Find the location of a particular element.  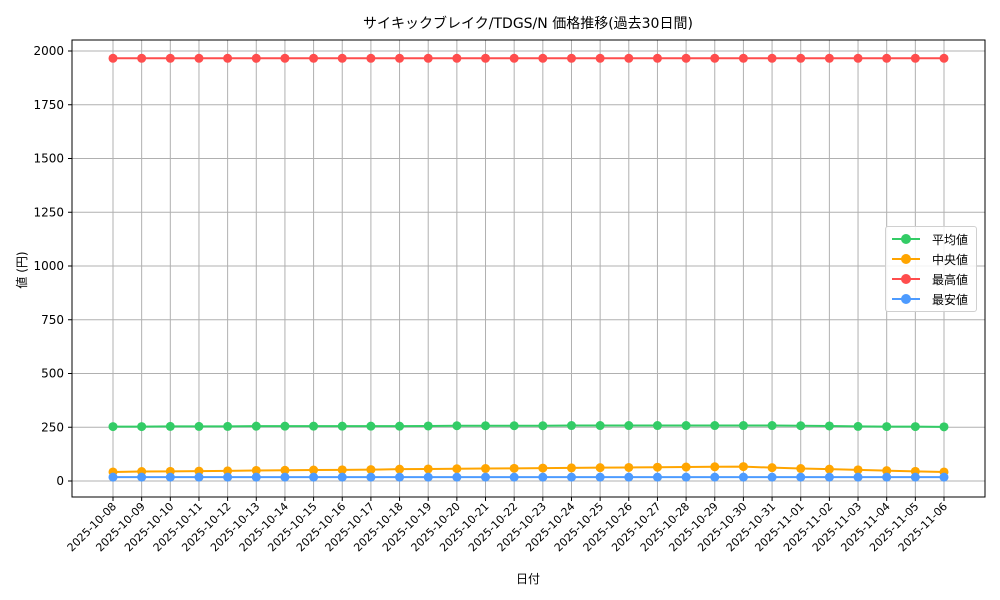

y-tick-label: 1500 is located at coordinates (48, 159).